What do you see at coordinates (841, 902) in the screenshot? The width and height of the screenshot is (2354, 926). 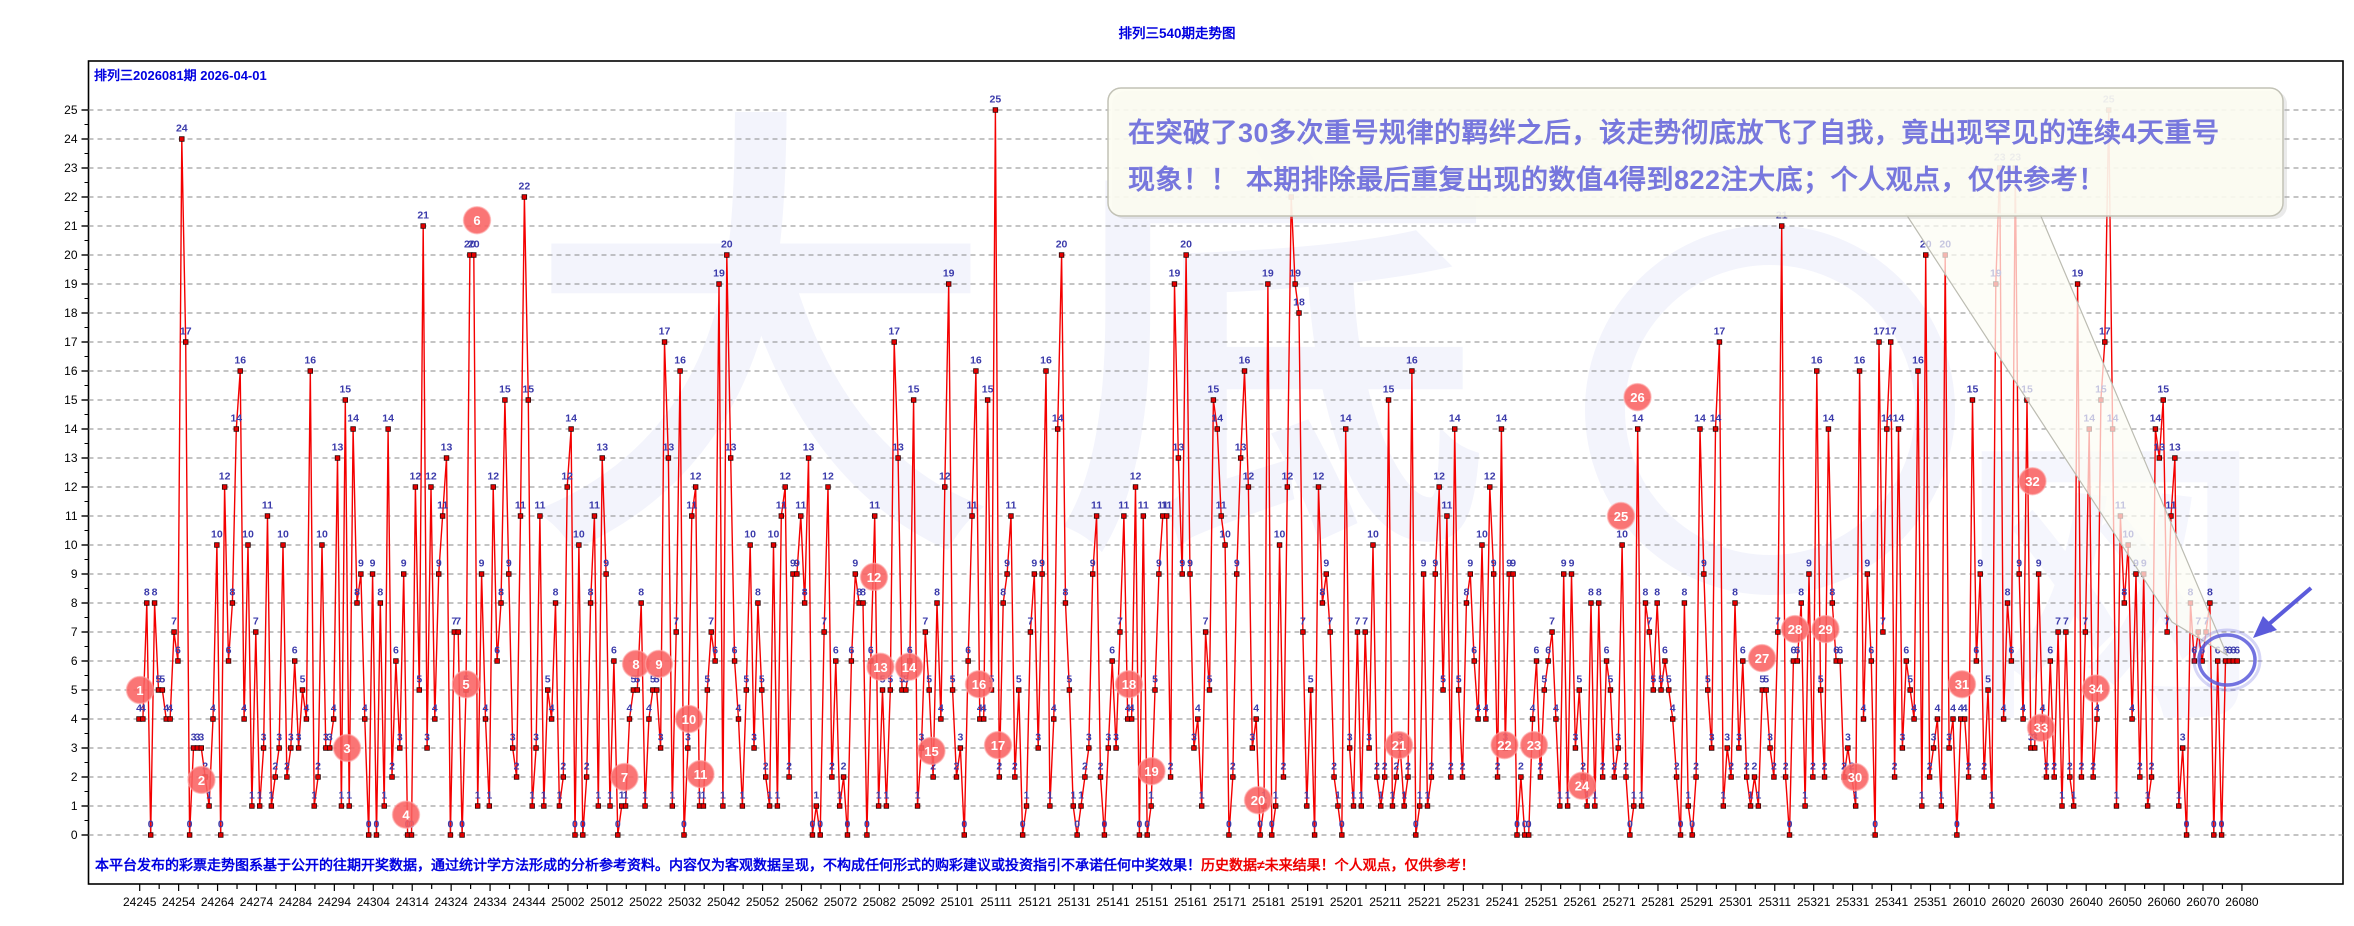 I see `x-tick-label: 25072` at bounding box center [841, 902].